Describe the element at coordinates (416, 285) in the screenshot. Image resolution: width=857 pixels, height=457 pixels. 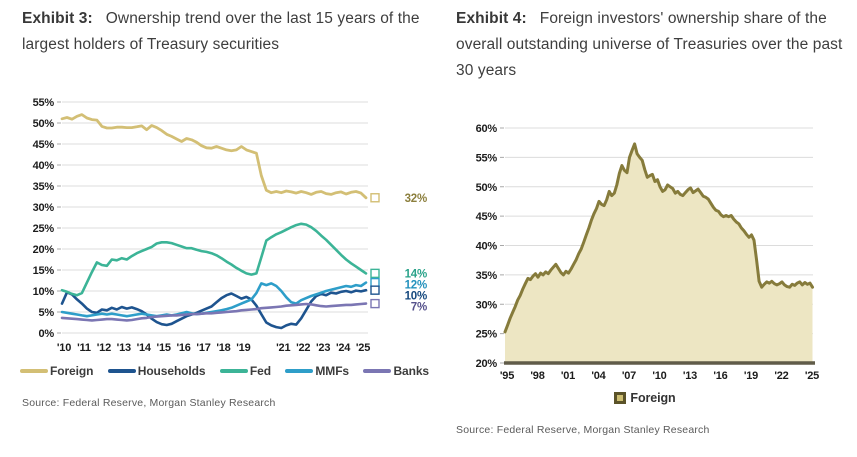
I see `end-label-mmfs: 12%` at that location.